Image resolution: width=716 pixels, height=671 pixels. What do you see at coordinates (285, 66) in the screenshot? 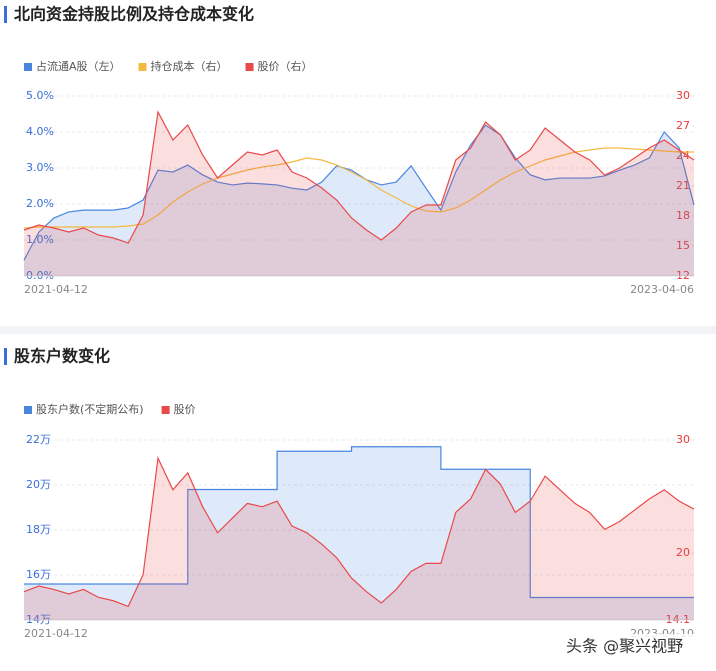
I see `legend-label: 股价（右）` at bounding box center [285, 66].